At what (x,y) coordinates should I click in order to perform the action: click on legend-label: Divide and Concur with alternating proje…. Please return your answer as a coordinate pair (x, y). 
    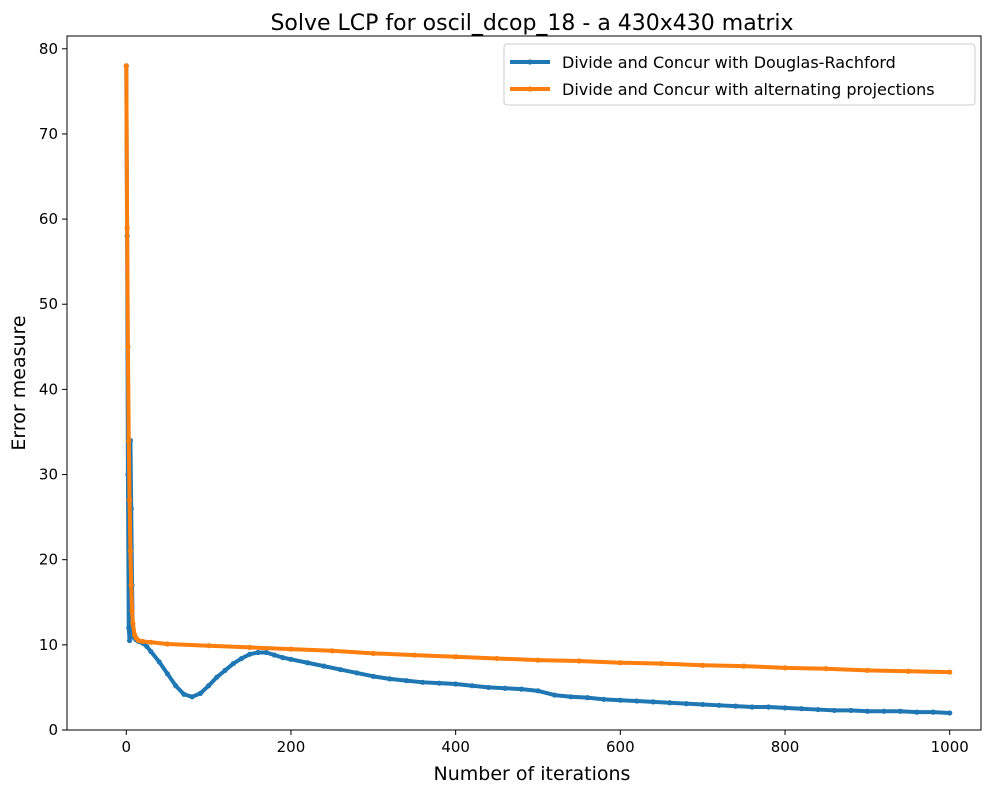
    Looking at the image, I should click on (748, 89).